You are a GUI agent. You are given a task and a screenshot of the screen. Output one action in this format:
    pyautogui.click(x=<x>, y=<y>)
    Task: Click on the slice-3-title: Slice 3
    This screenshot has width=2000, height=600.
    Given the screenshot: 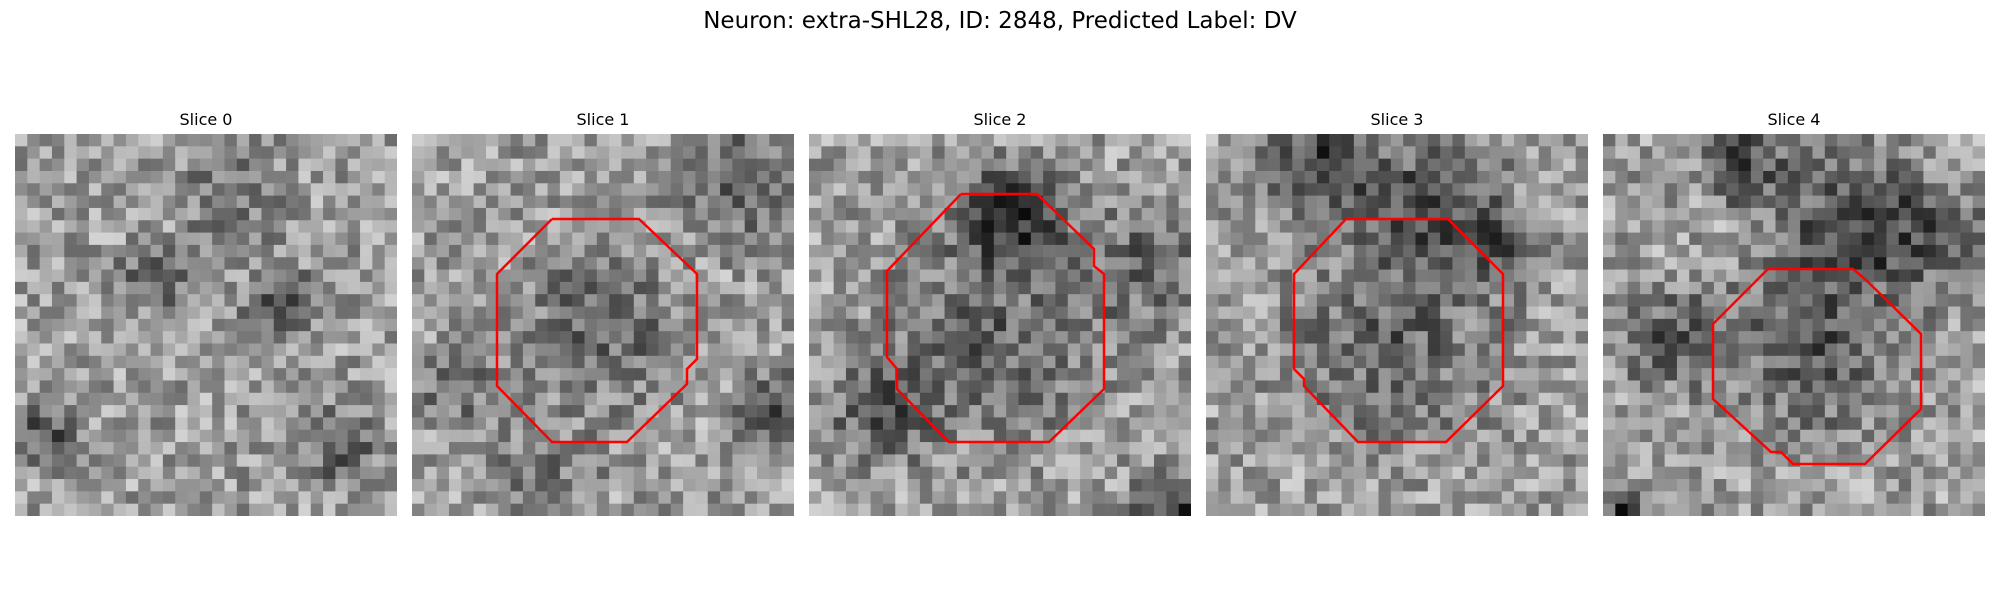 What is the action you would take?
    pyautogui.click(x=1397, y=119)
    